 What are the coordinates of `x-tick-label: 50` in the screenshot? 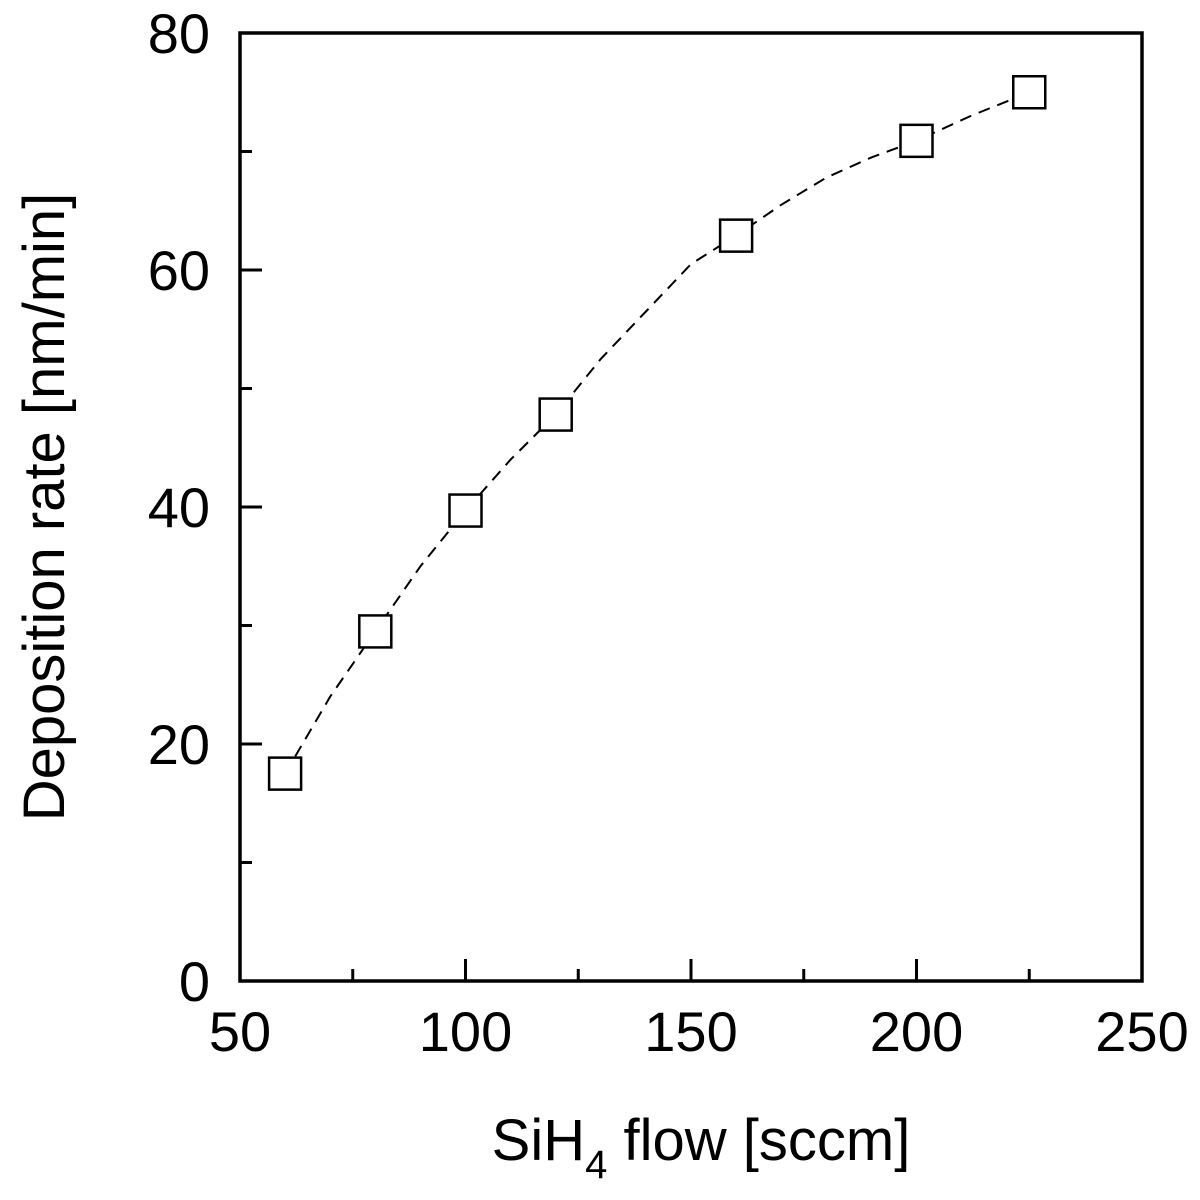 It's located at (240, 1031).